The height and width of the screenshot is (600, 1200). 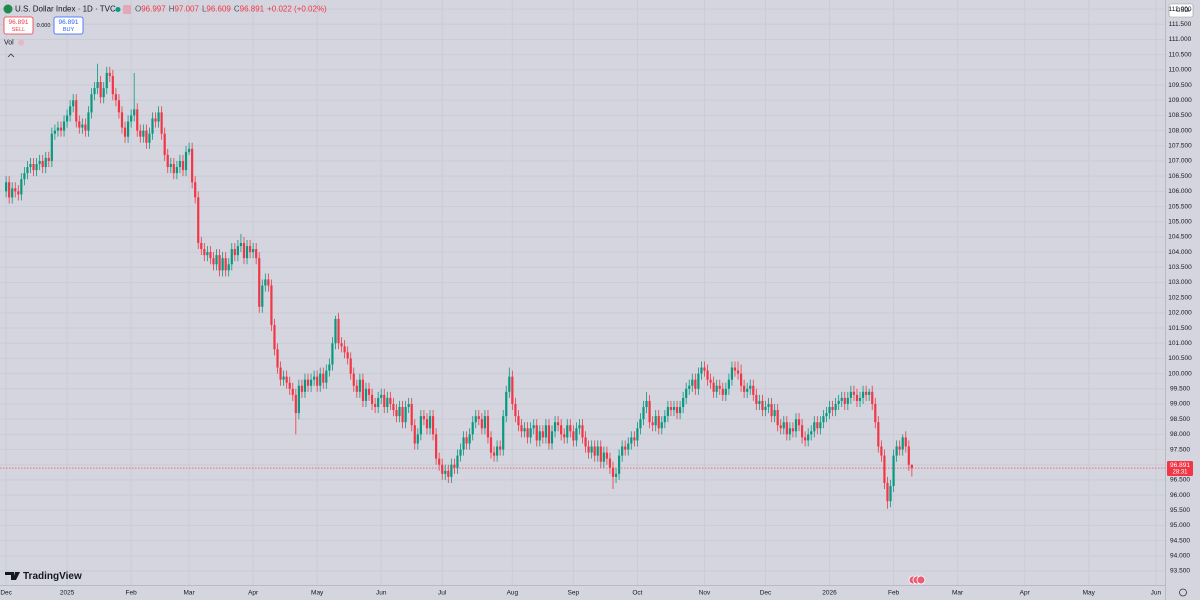 I want to click on sell-button: 96.891 SELL, so click(x=18, y=25).